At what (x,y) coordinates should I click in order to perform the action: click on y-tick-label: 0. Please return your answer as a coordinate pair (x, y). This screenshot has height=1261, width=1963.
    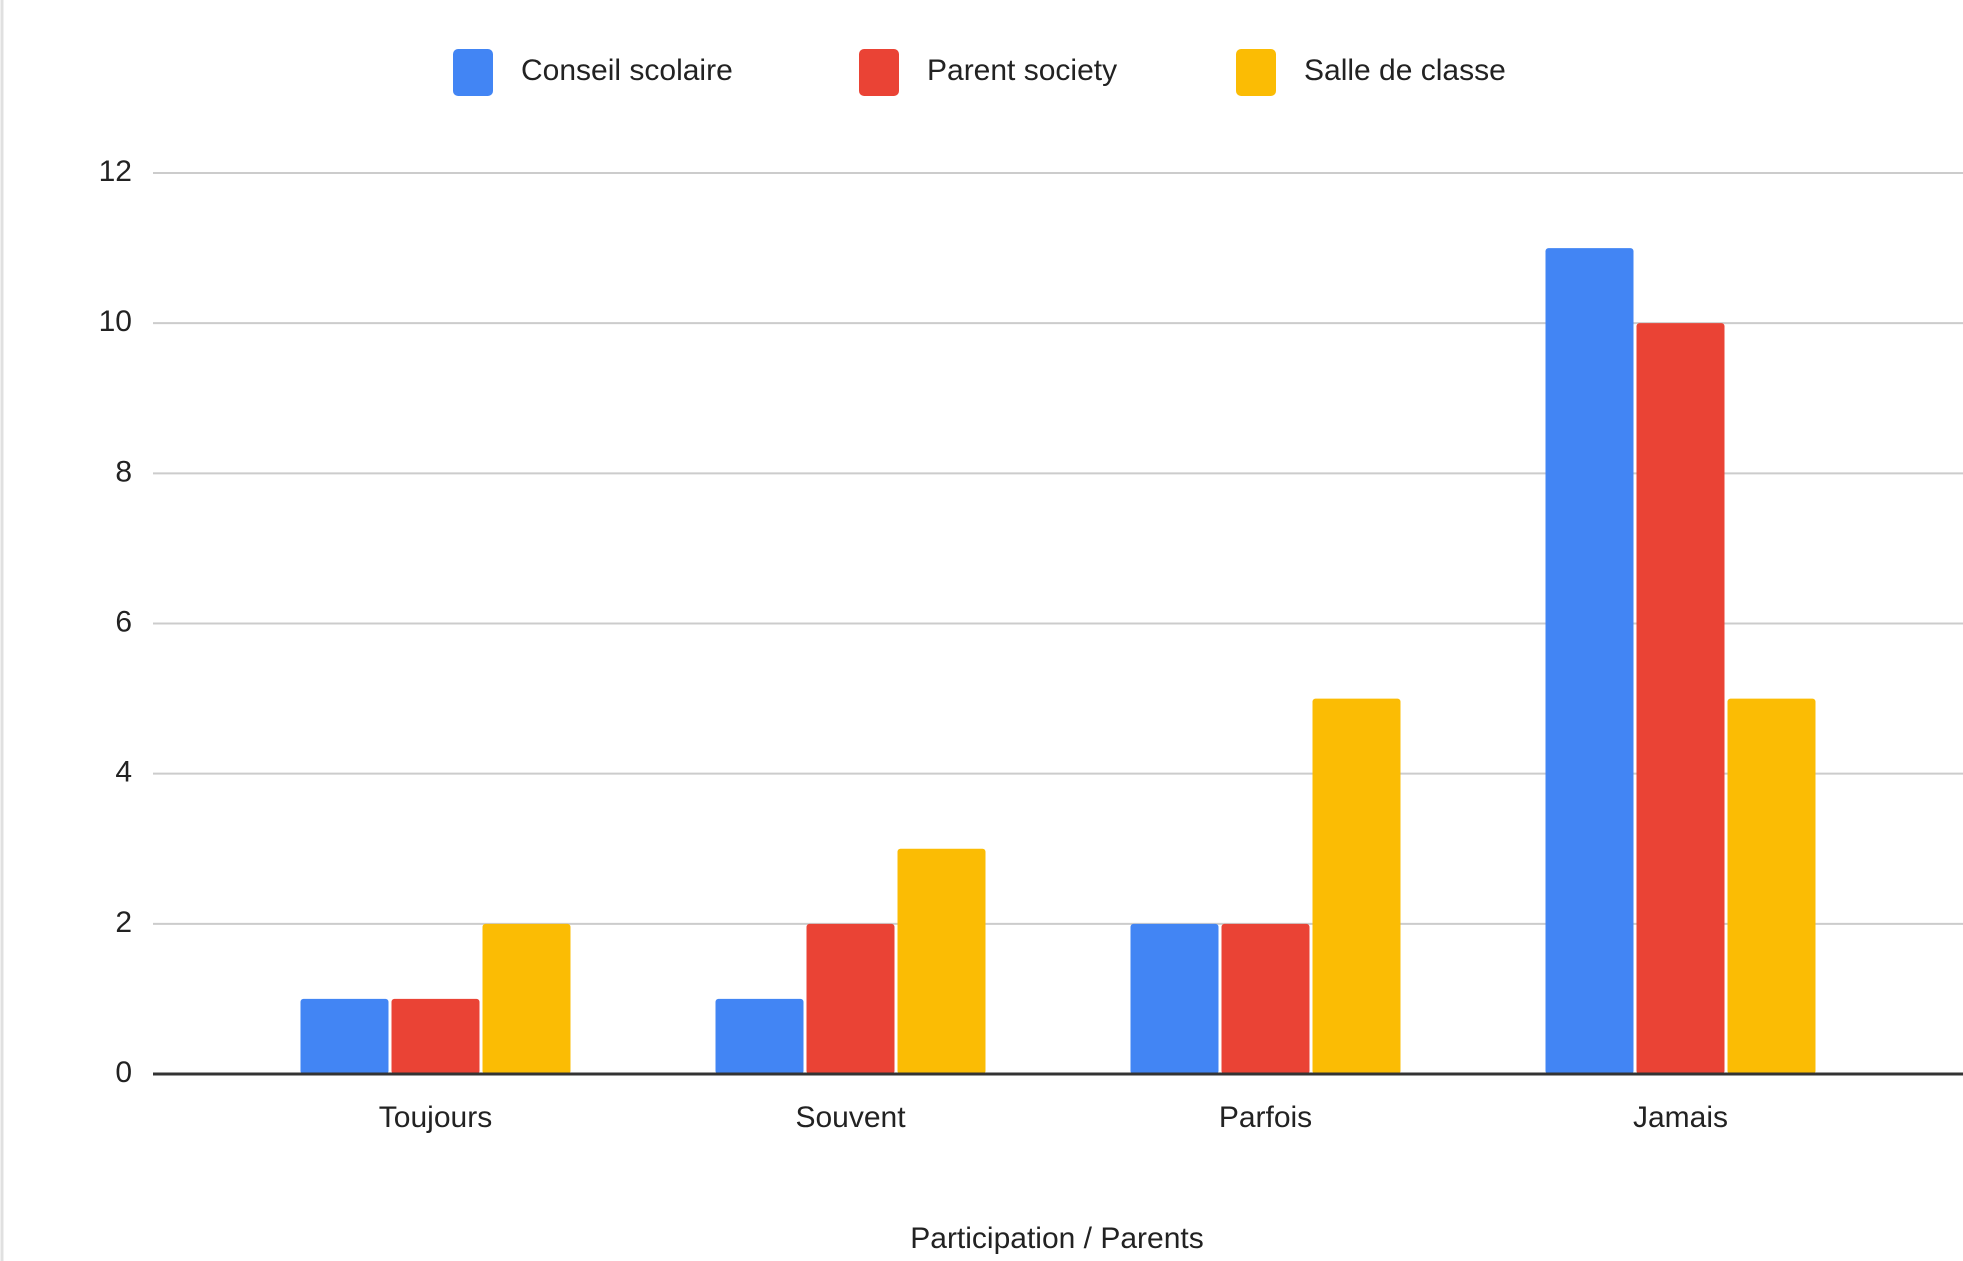
    Looking at the image, I should click on (123, 1072).